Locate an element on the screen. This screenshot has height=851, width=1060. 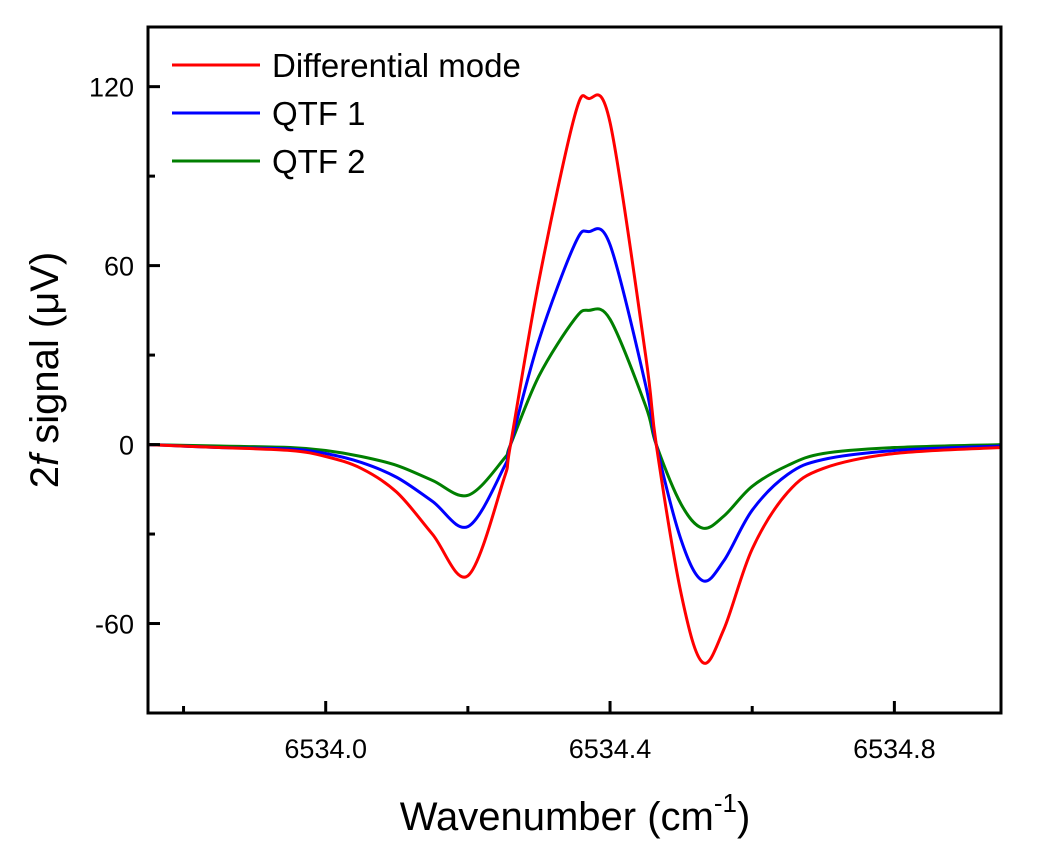
legend-label: QTF 1 is located at coordinates (319, 113).